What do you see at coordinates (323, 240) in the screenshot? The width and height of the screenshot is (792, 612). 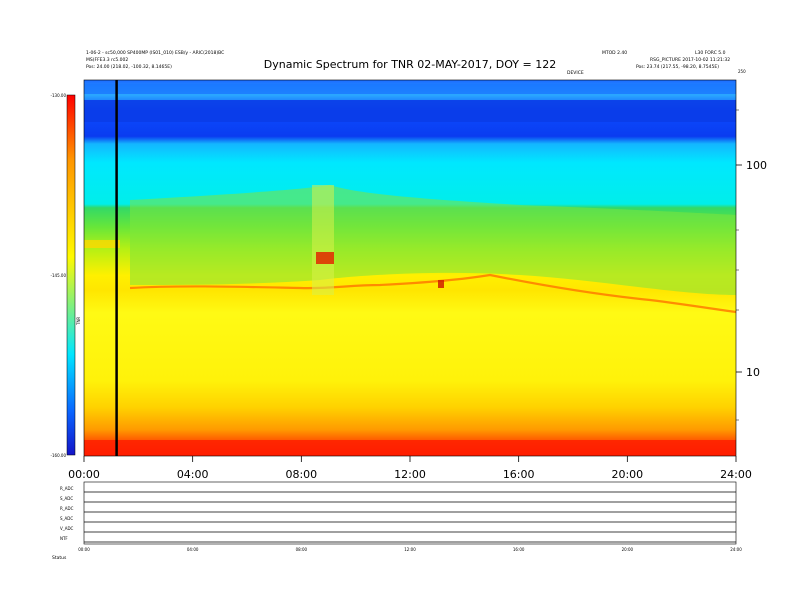 I see `burst-column` at bounding box center [323, 240].